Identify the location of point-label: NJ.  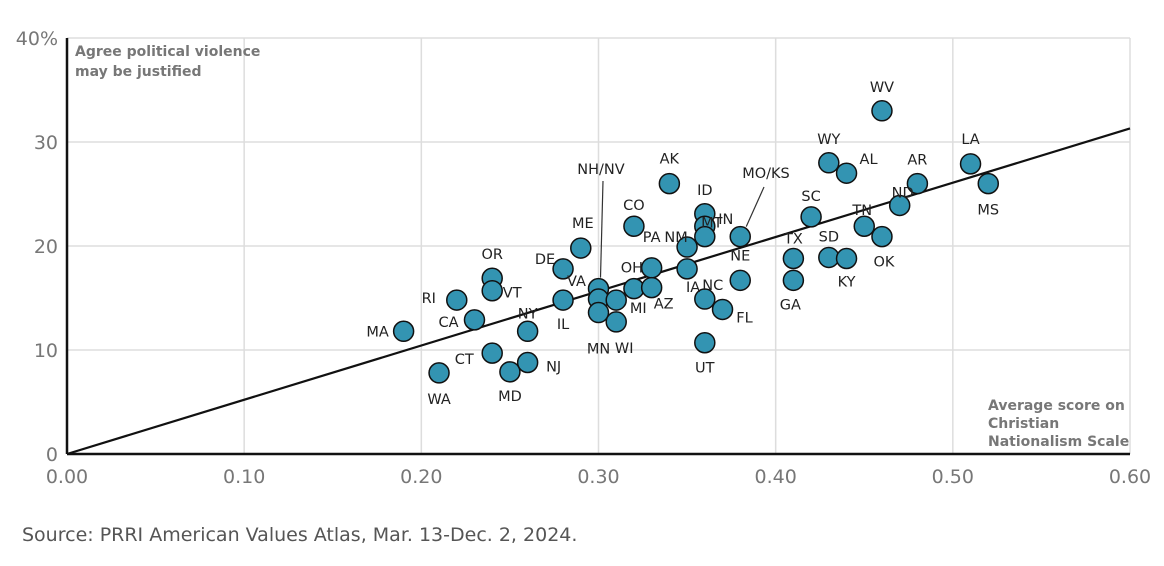
(553, 367).